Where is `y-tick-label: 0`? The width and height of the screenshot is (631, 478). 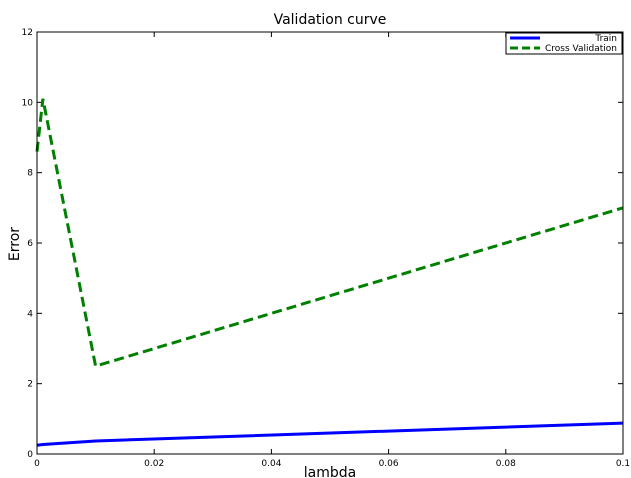 y-tick-label: 0 is located at coordinates (30, 455).